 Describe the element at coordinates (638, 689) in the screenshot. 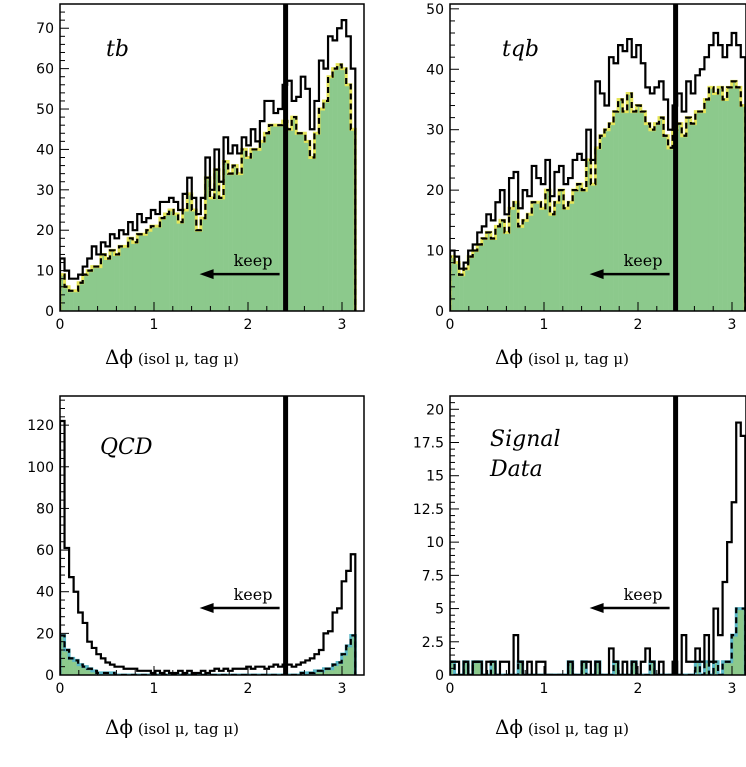

I see `x-tick-label: 2` at that location.